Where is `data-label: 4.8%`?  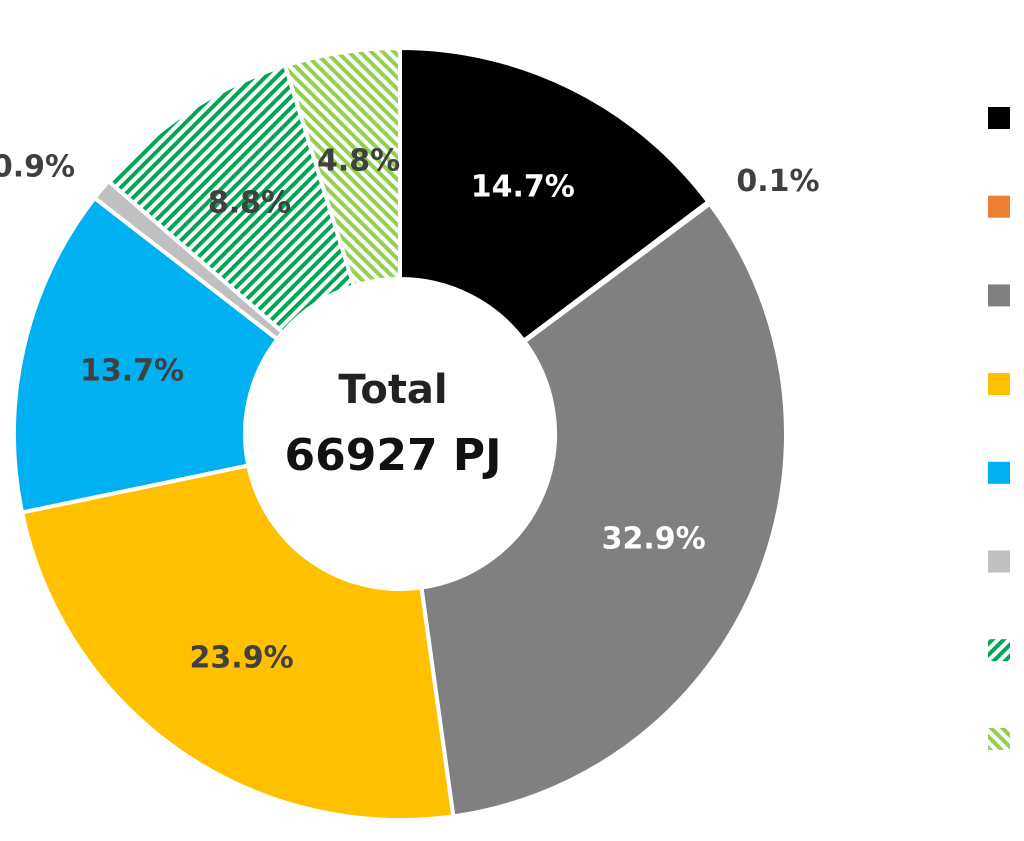
data-label: 4.8% is located at coordinates (358, 161).